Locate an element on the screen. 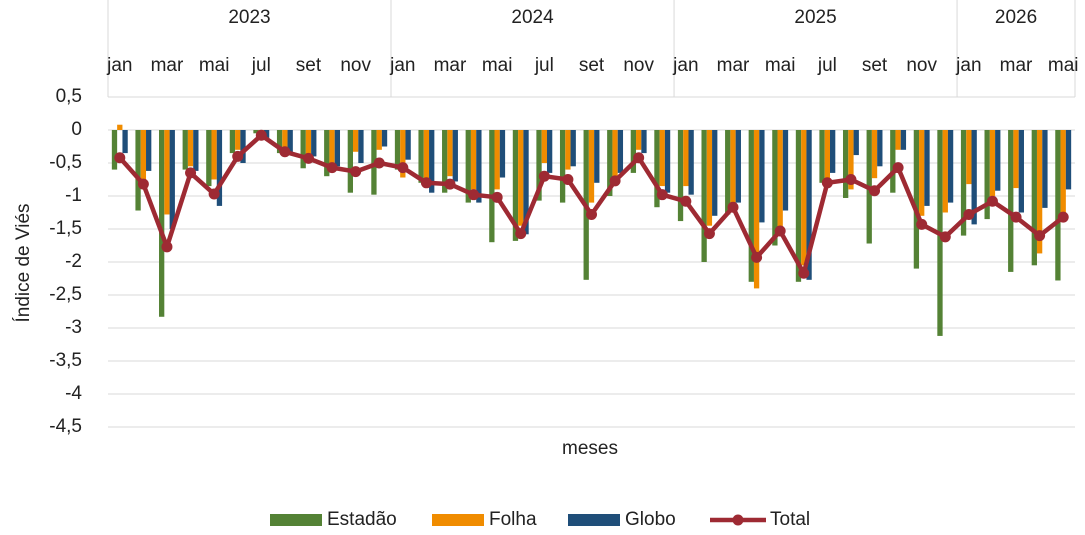 The image size is (1085, 535). x-tick-label: mai is located at coordinates (1063, 65).